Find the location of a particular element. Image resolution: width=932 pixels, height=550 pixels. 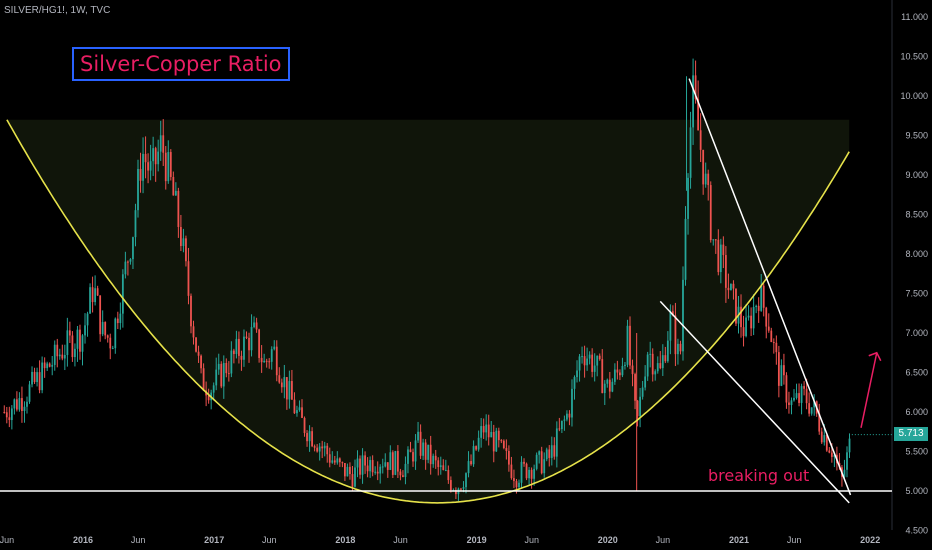

breaking-out-annotation: breaking out is located at coordinates (759, 475).